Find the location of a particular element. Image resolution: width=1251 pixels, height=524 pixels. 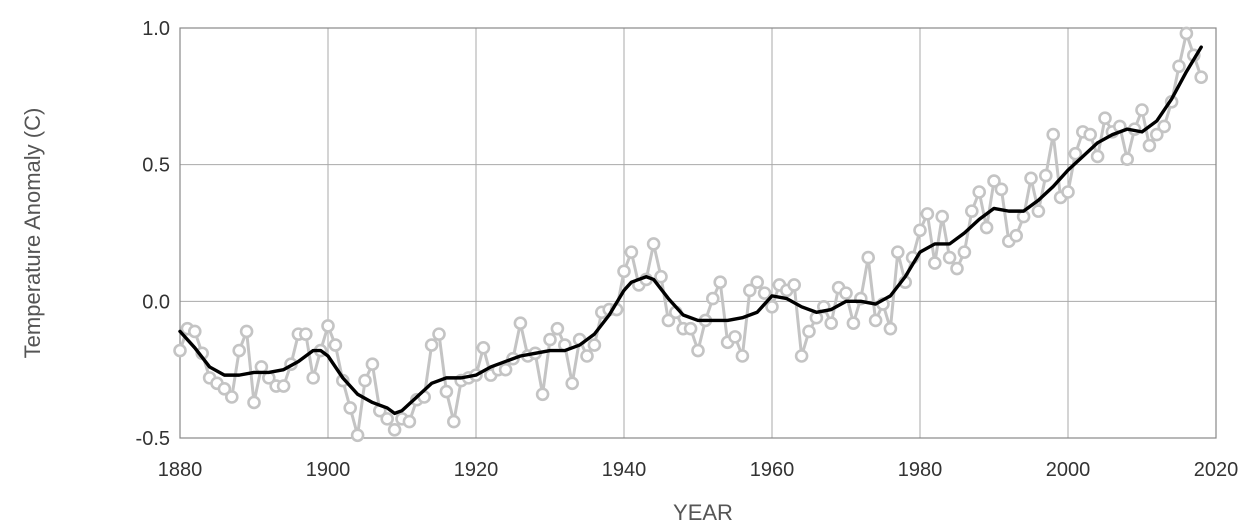

x-tick-label: 1920 is located at coordinates (476, 470).